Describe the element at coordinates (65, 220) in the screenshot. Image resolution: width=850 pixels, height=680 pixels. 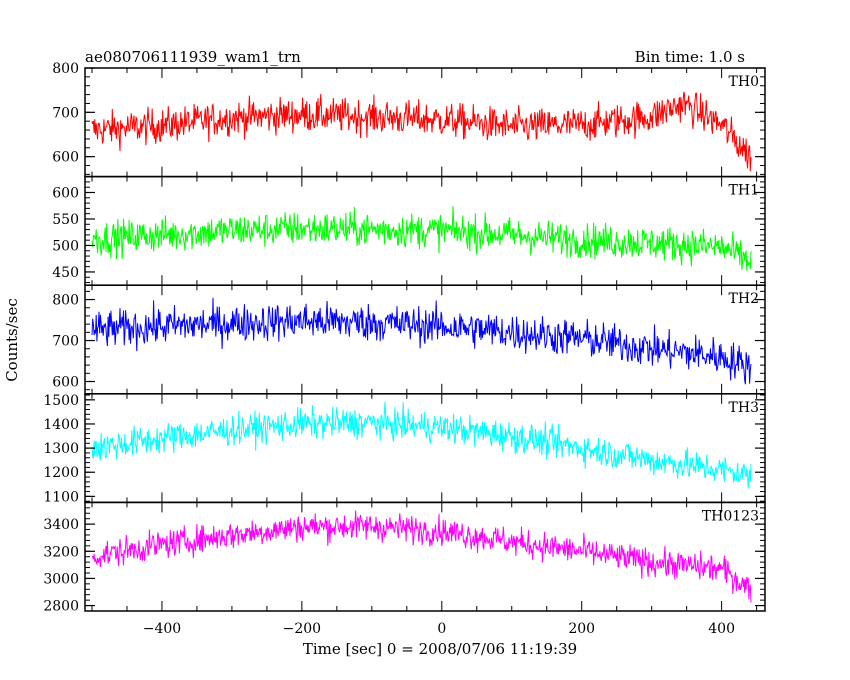
I see `y-tick-label: 550` at that location.